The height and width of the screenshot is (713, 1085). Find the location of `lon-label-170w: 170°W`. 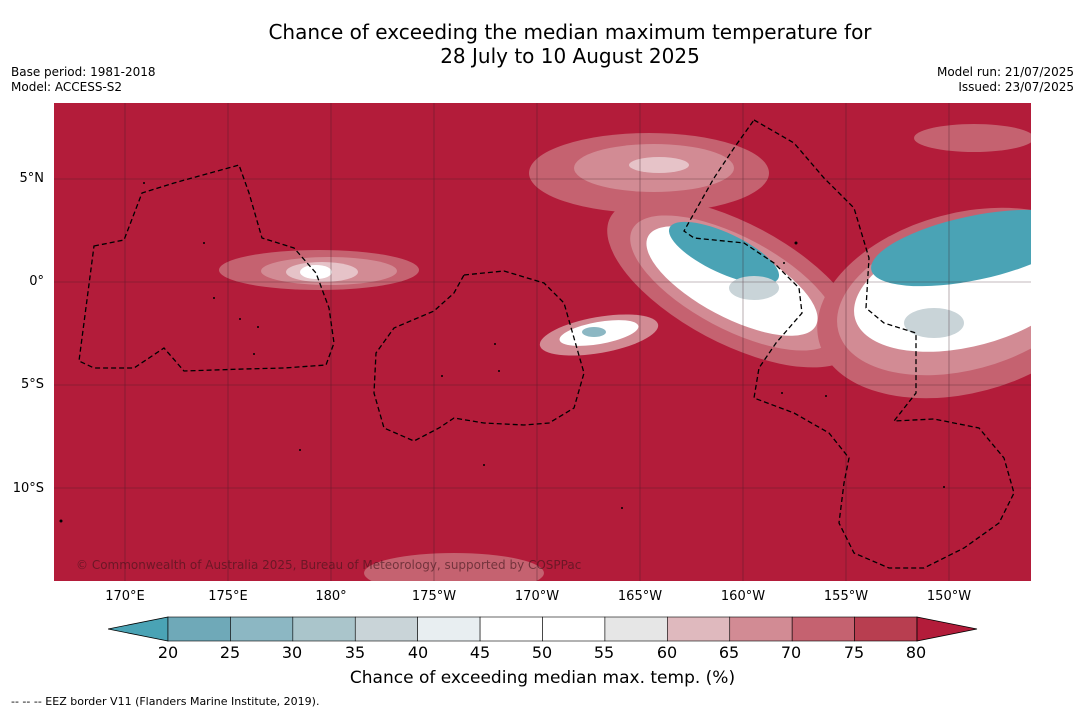

lon-label-170w: 170°W is located at coordinates (537, 596).